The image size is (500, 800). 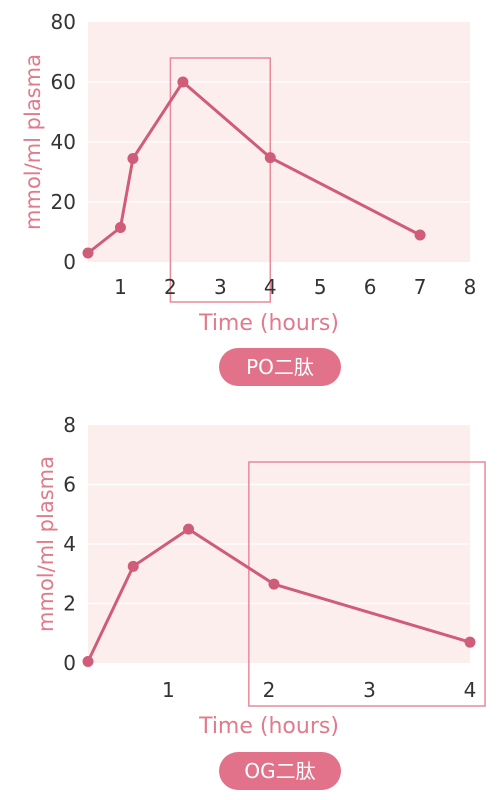 I want to click on chart-1-xtick-2: 3, so click(x=220, y=287).